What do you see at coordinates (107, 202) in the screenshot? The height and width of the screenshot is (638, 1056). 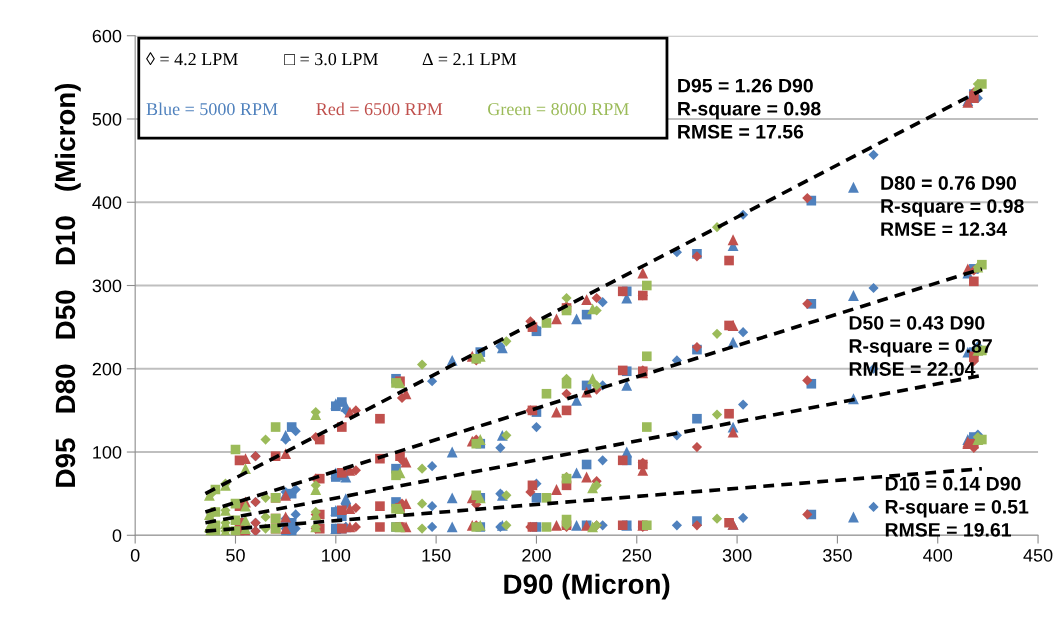 I see `y-tick-label: 400` at bounding box center [107, 202].